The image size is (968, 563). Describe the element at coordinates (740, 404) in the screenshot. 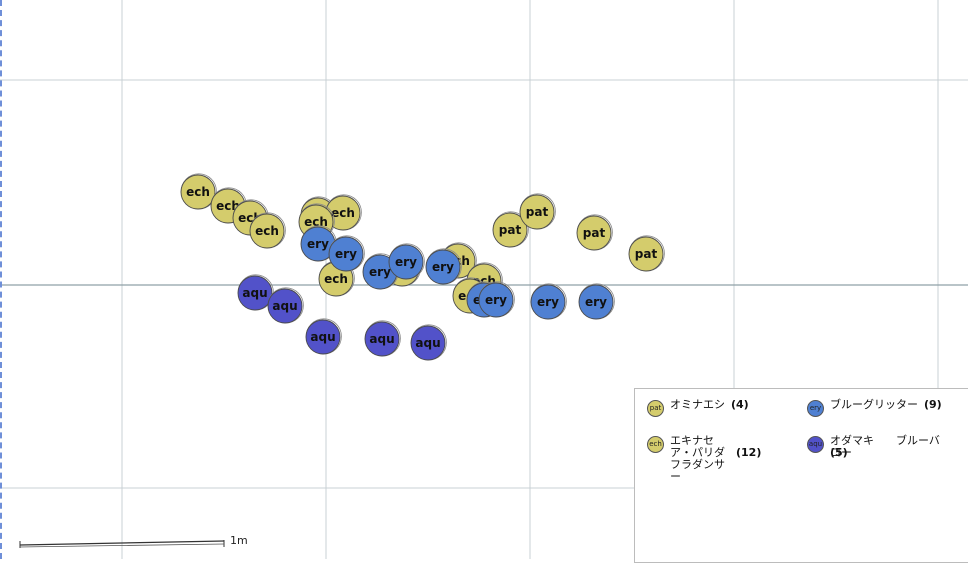

I see `legend-count: (4)` at that location.